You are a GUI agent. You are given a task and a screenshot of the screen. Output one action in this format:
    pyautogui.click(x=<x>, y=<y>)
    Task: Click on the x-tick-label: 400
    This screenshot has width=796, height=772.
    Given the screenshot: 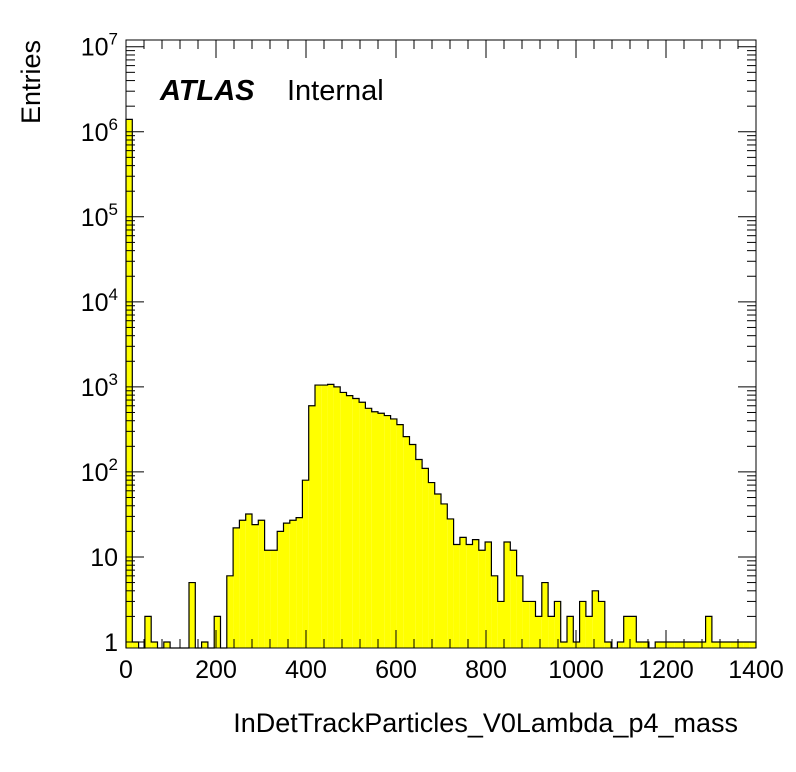 What is the action you would take?
    pyautogui.click(x=306, y=670)
    